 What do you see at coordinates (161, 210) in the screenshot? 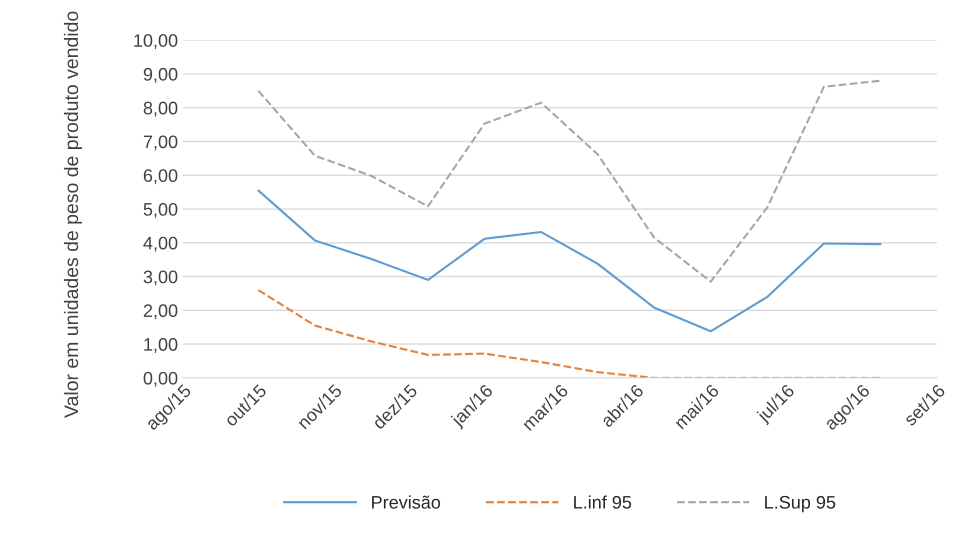
I see `y-tick-label: 5,00` at bounding box center [161, 210].